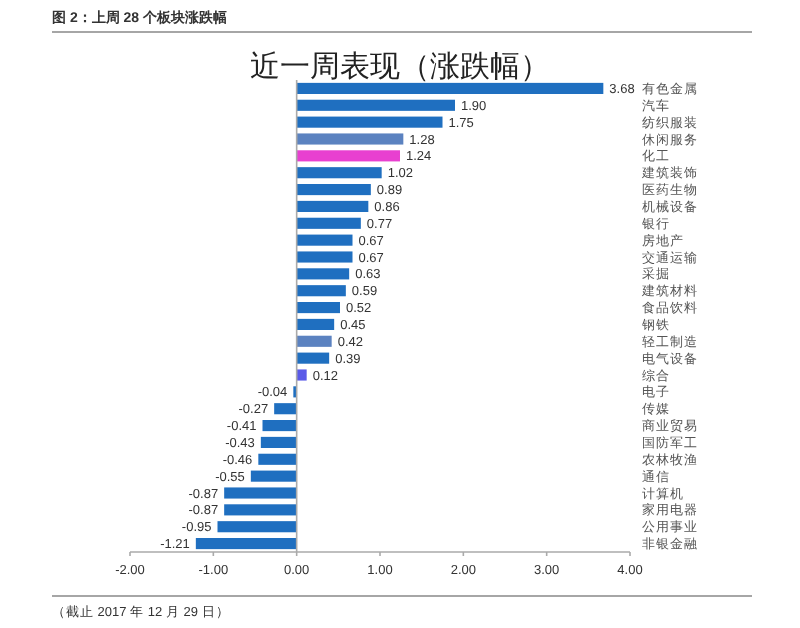 This screenshot has height=628, width=800. Describe the element at coordinates (400, 67) in the screenshot. I see `chart-title: 近一周表现（涨跌幅）` at that location.